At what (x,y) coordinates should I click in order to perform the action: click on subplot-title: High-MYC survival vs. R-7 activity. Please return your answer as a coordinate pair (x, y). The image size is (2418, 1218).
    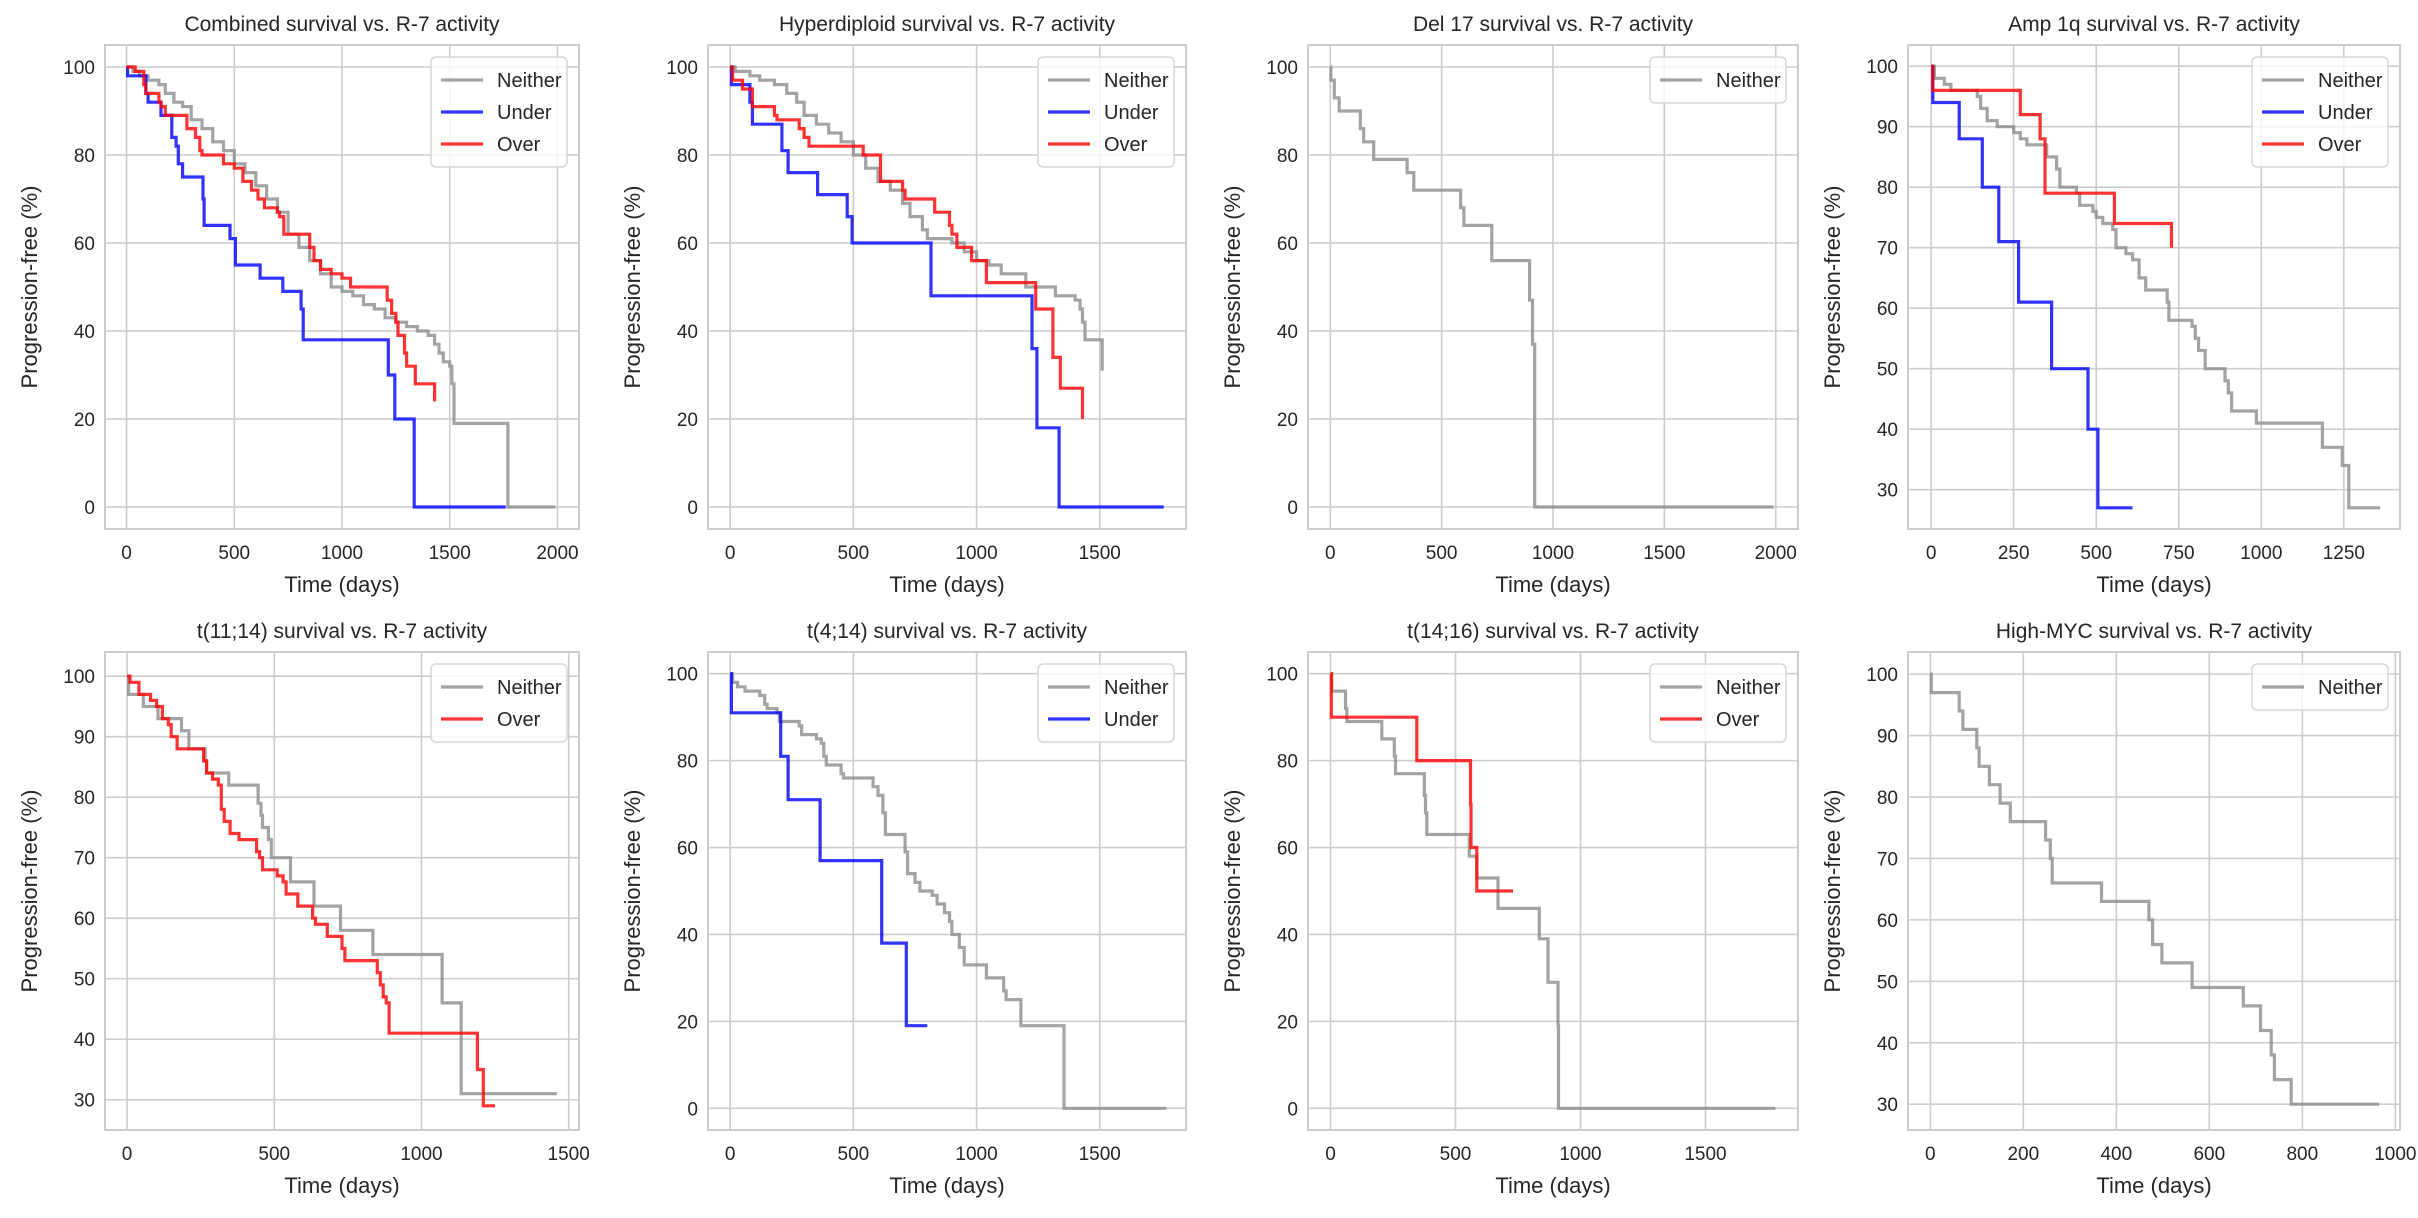
    Looking at the image, I should click on (2154, 631).